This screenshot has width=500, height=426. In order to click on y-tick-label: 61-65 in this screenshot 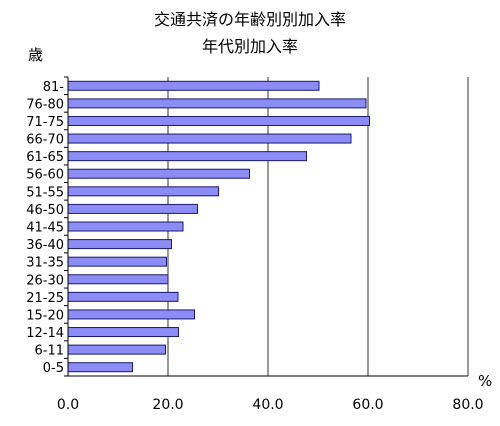, I will do `click(45, 157)`.